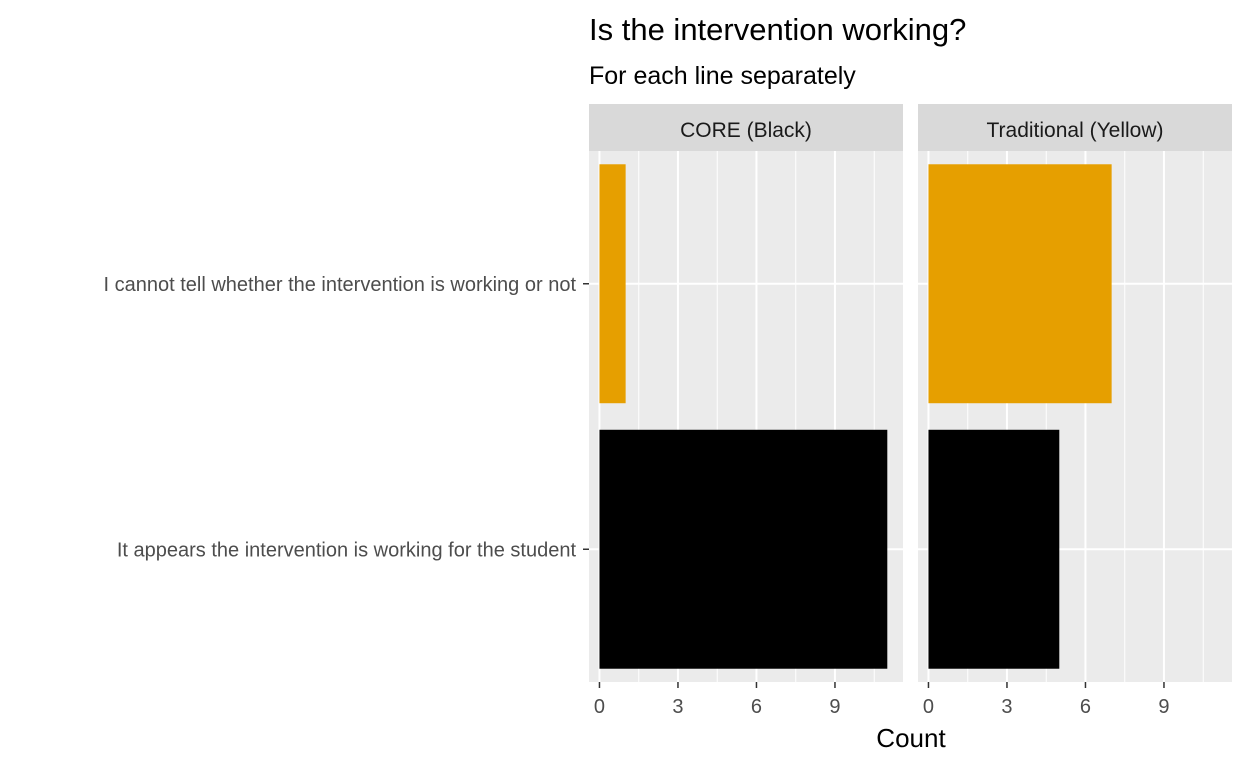 The height and width of the screenshot is (768, 1248). Describe the element at coordinates (911, 738) in the screenshot. I see `x-axis-title: Count` at that location.